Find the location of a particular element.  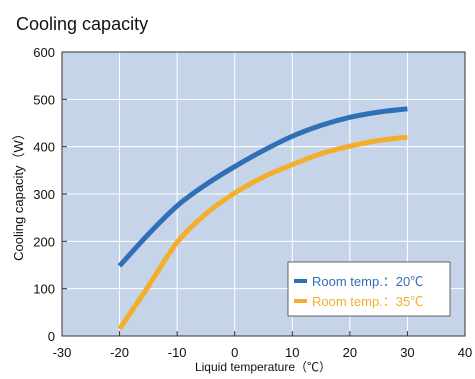

x-tick-label: -10 is located at coordinates (177, 352).